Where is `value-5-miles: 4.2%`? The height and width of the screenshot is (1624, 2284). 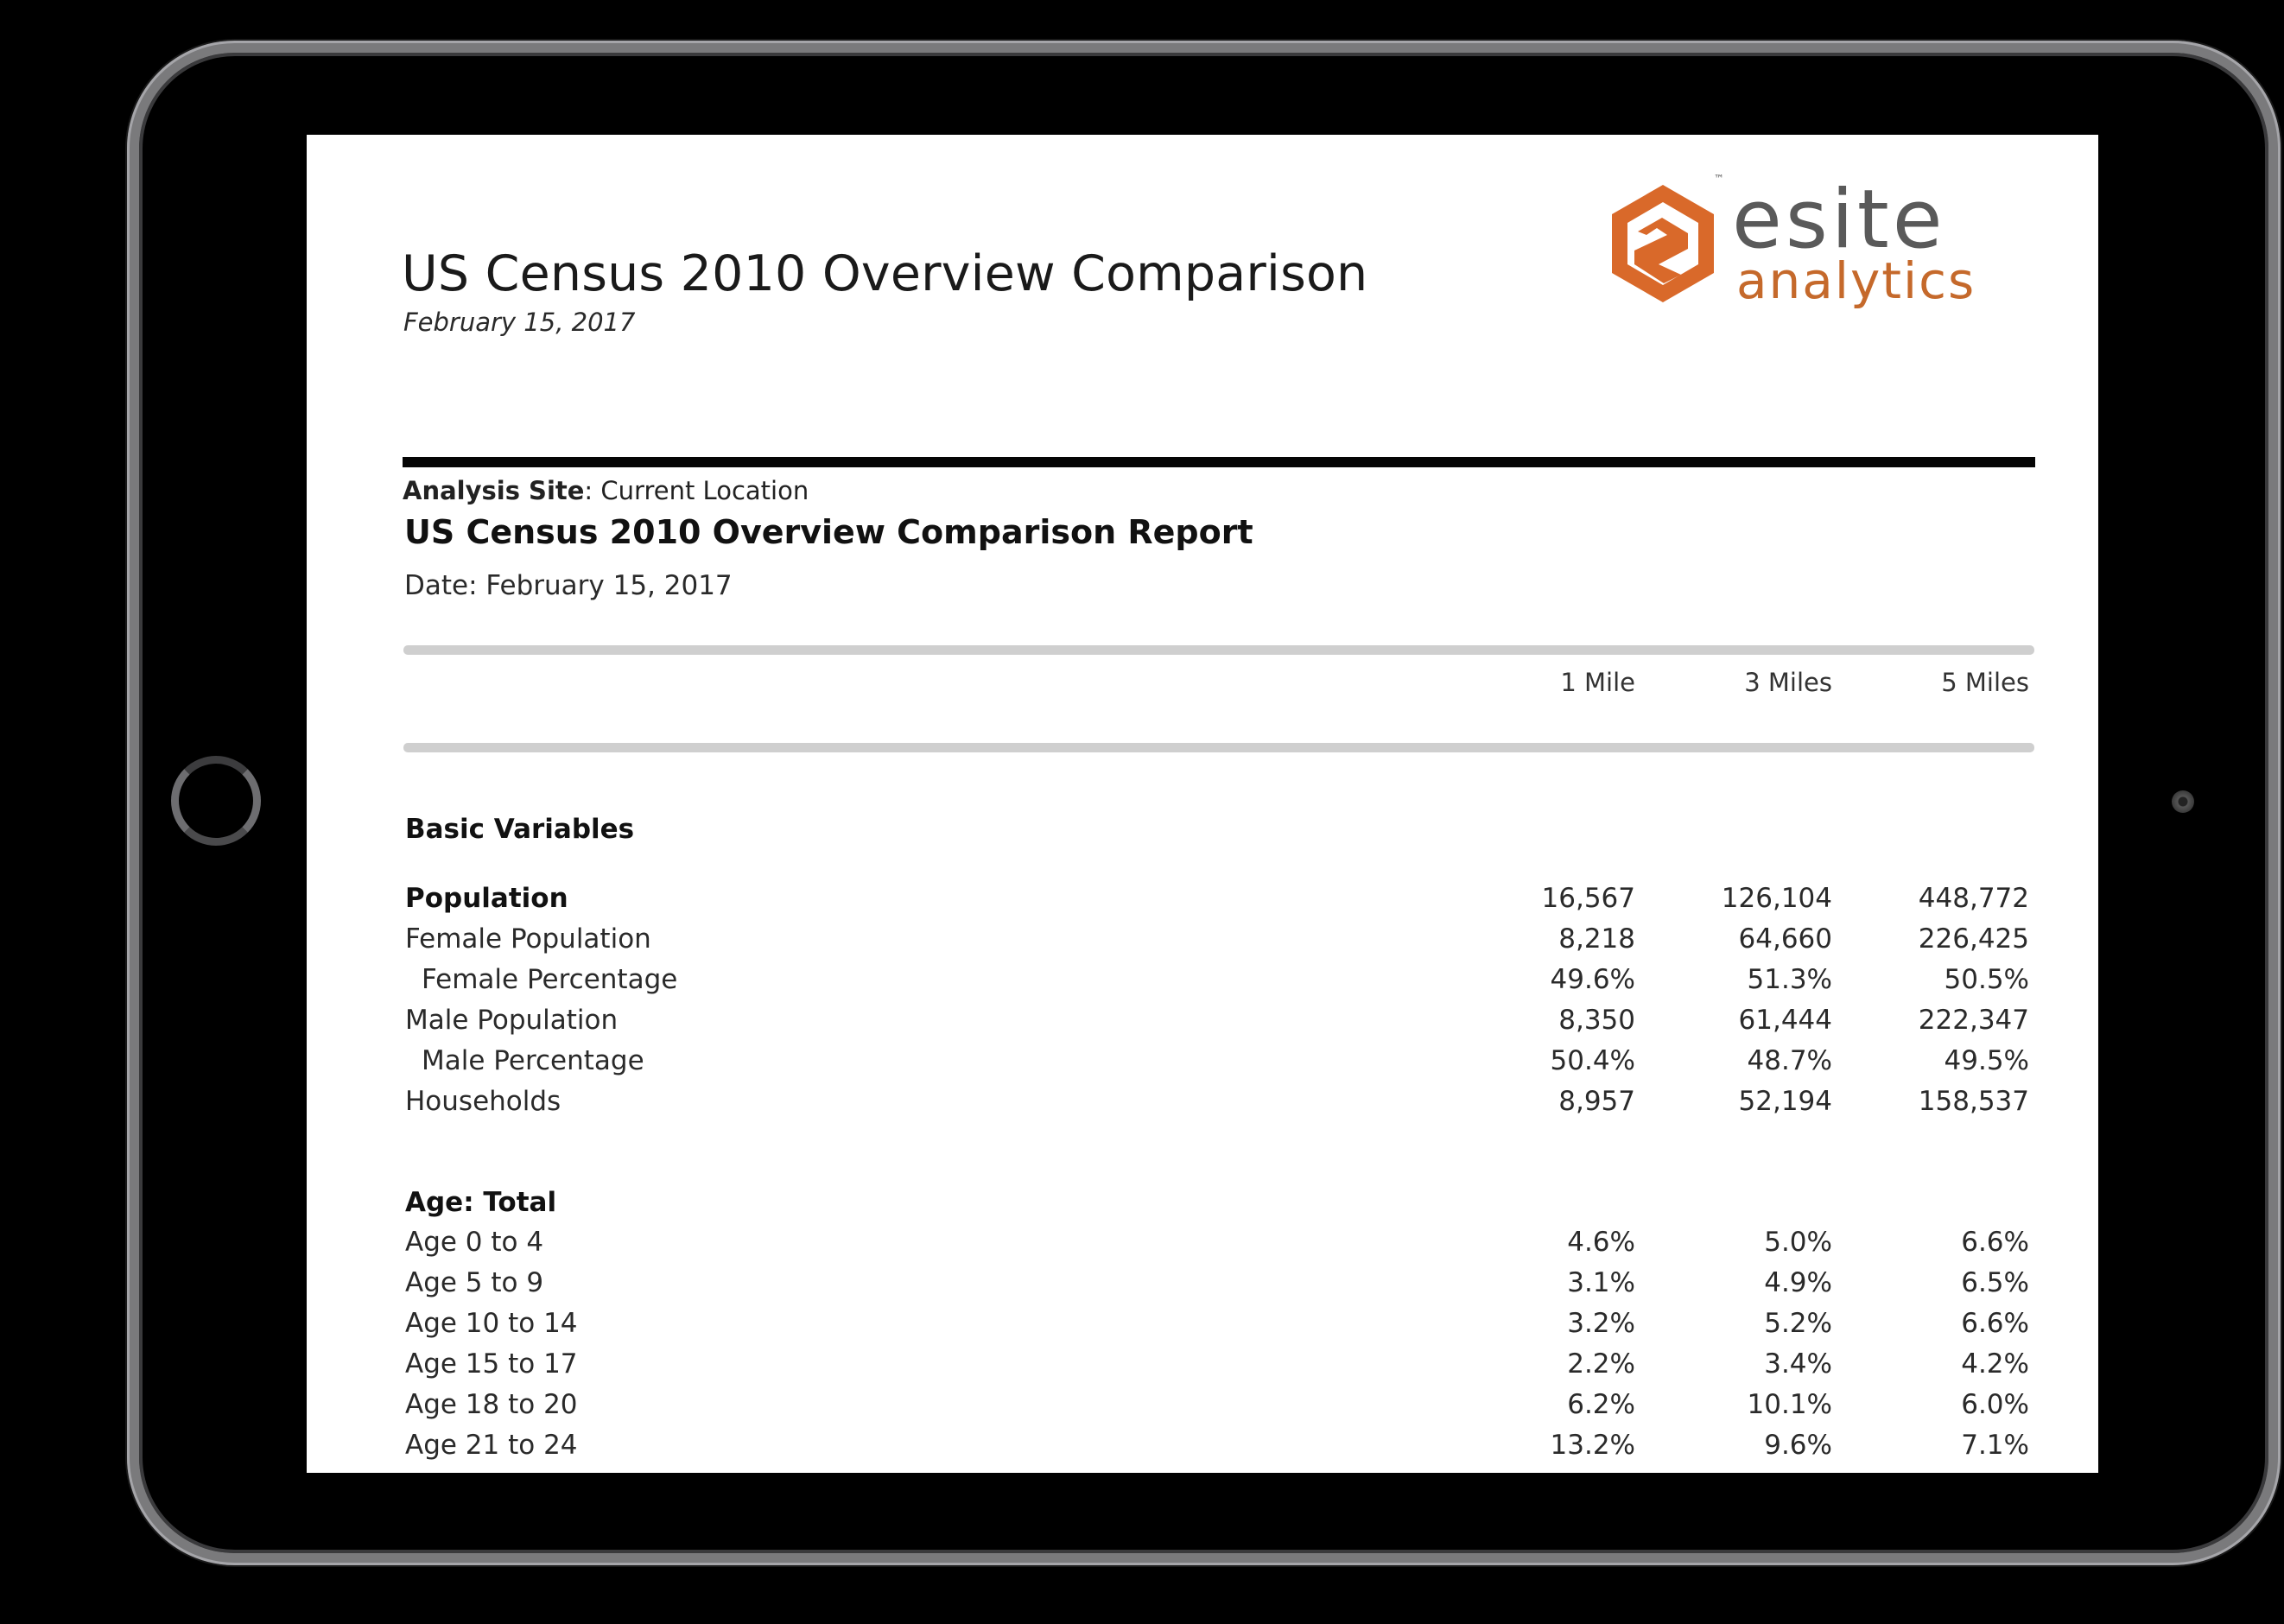 value-5-miles: 4.2% is located at coordinates (1995, 1364).